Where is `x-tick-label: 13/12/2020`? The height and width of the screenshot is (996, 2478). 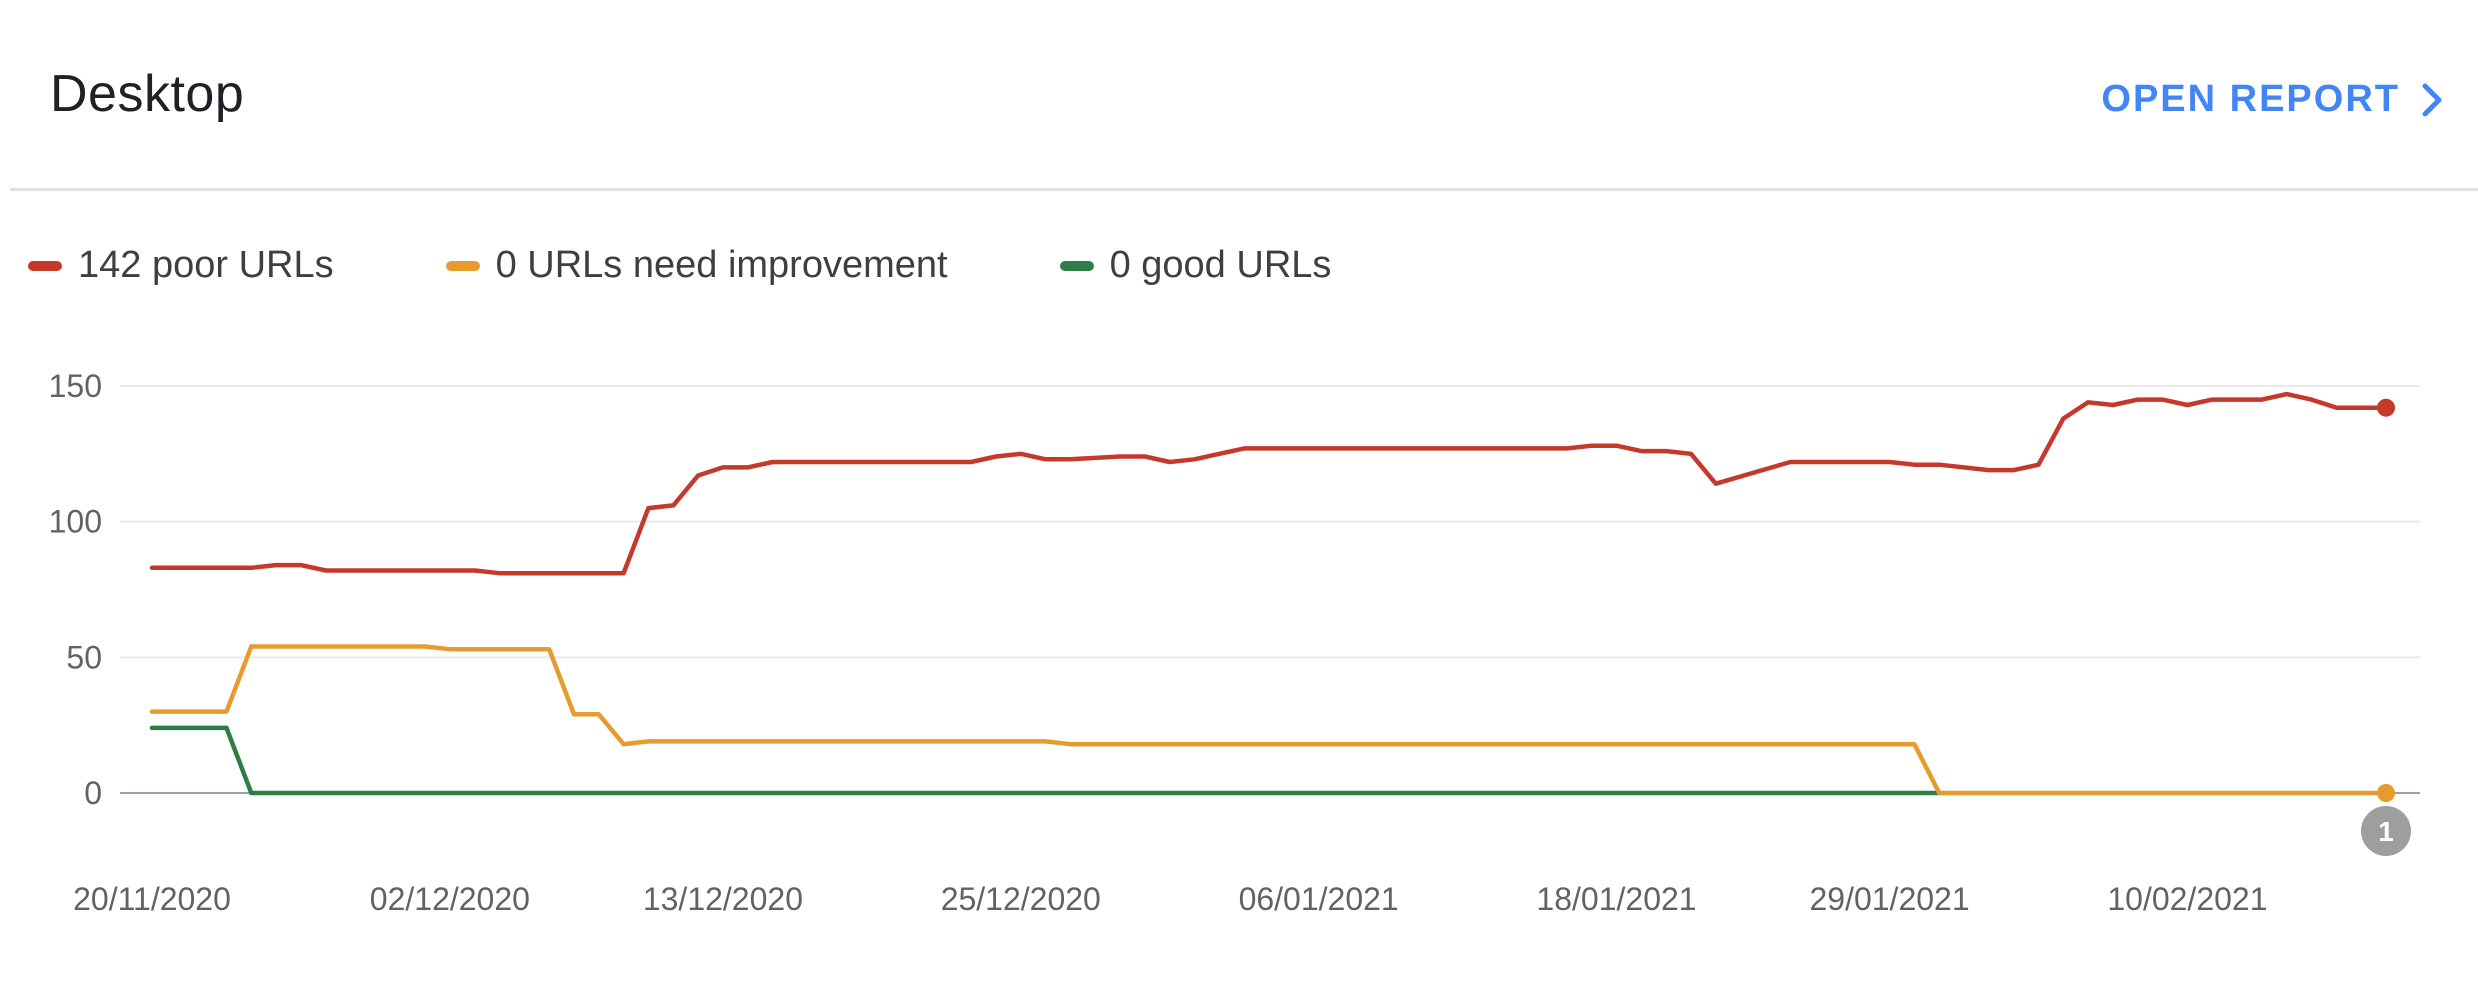
x-tick-label: 13/12/2020 is located at coordinates (723, 899).